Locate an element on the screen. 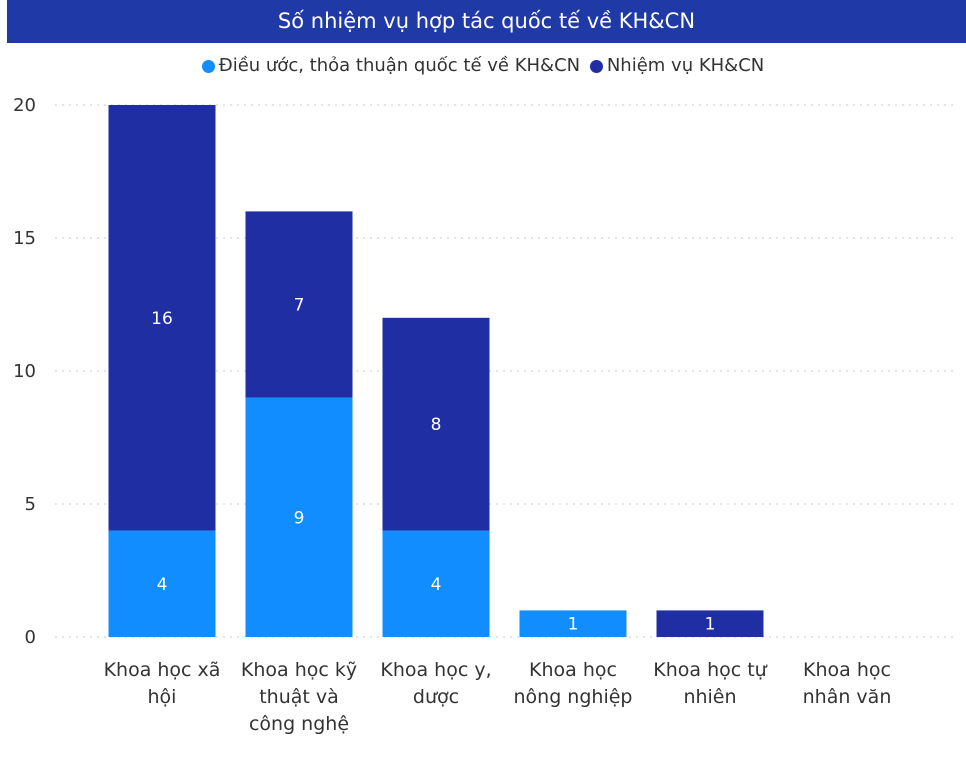 The image size is (966, 760). x-tick-label: công nghệ is located at coordinates (299, 724).